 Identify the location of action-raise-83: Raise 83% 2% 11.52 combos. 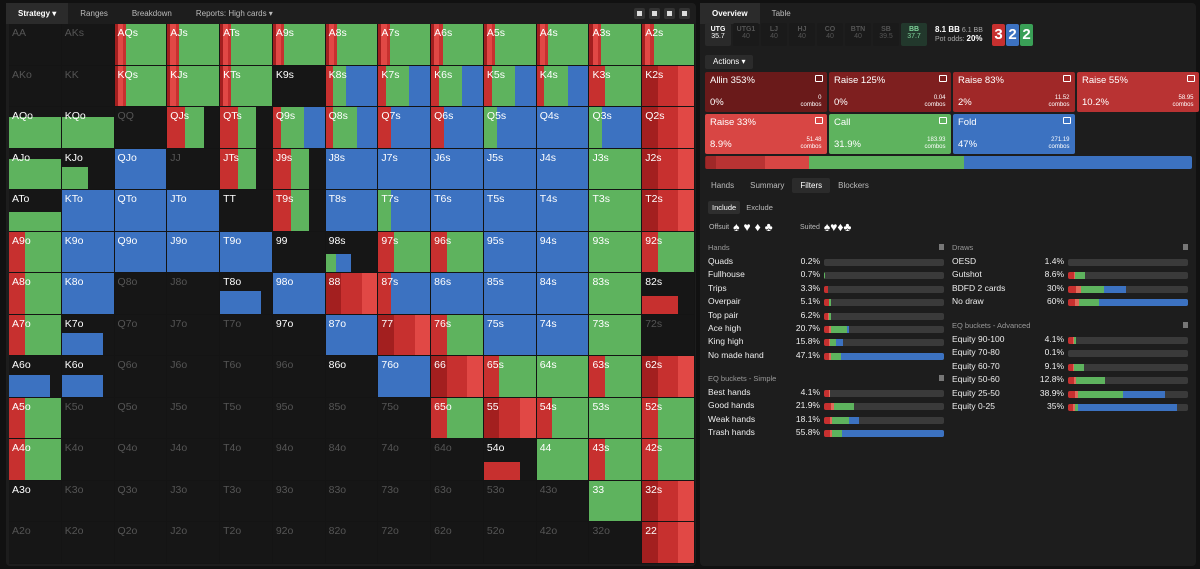
(1014, 92).